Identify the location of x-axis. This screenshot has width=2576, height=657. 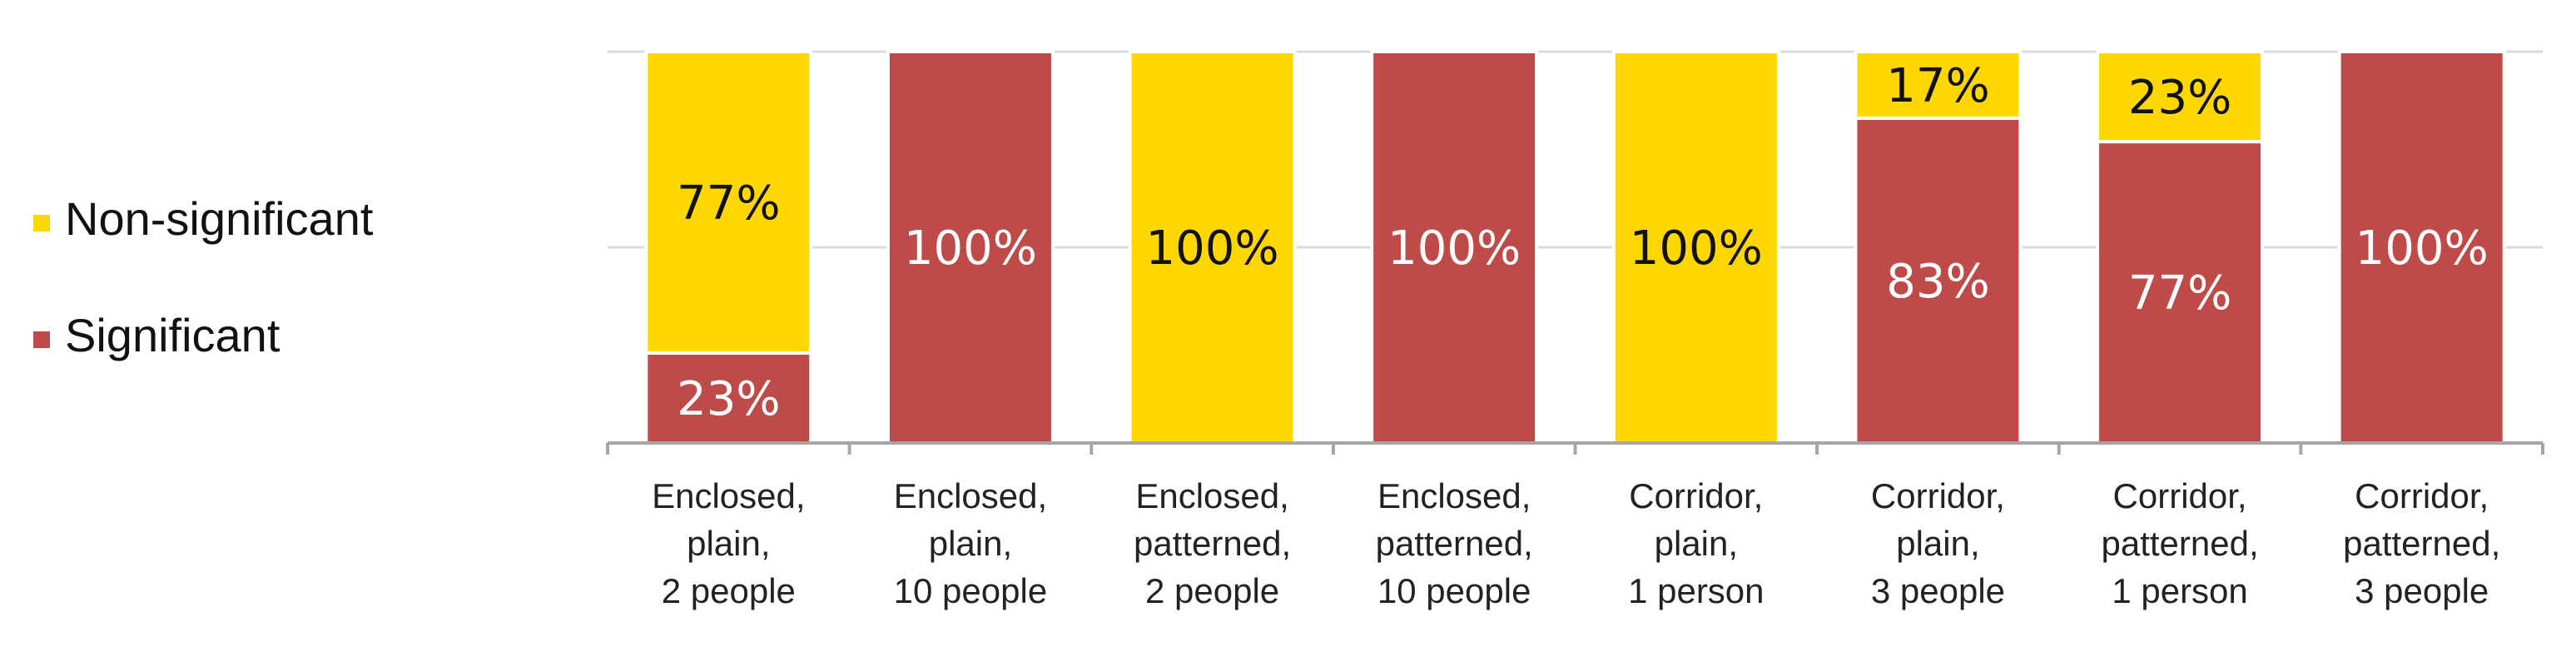
(1575, 448).